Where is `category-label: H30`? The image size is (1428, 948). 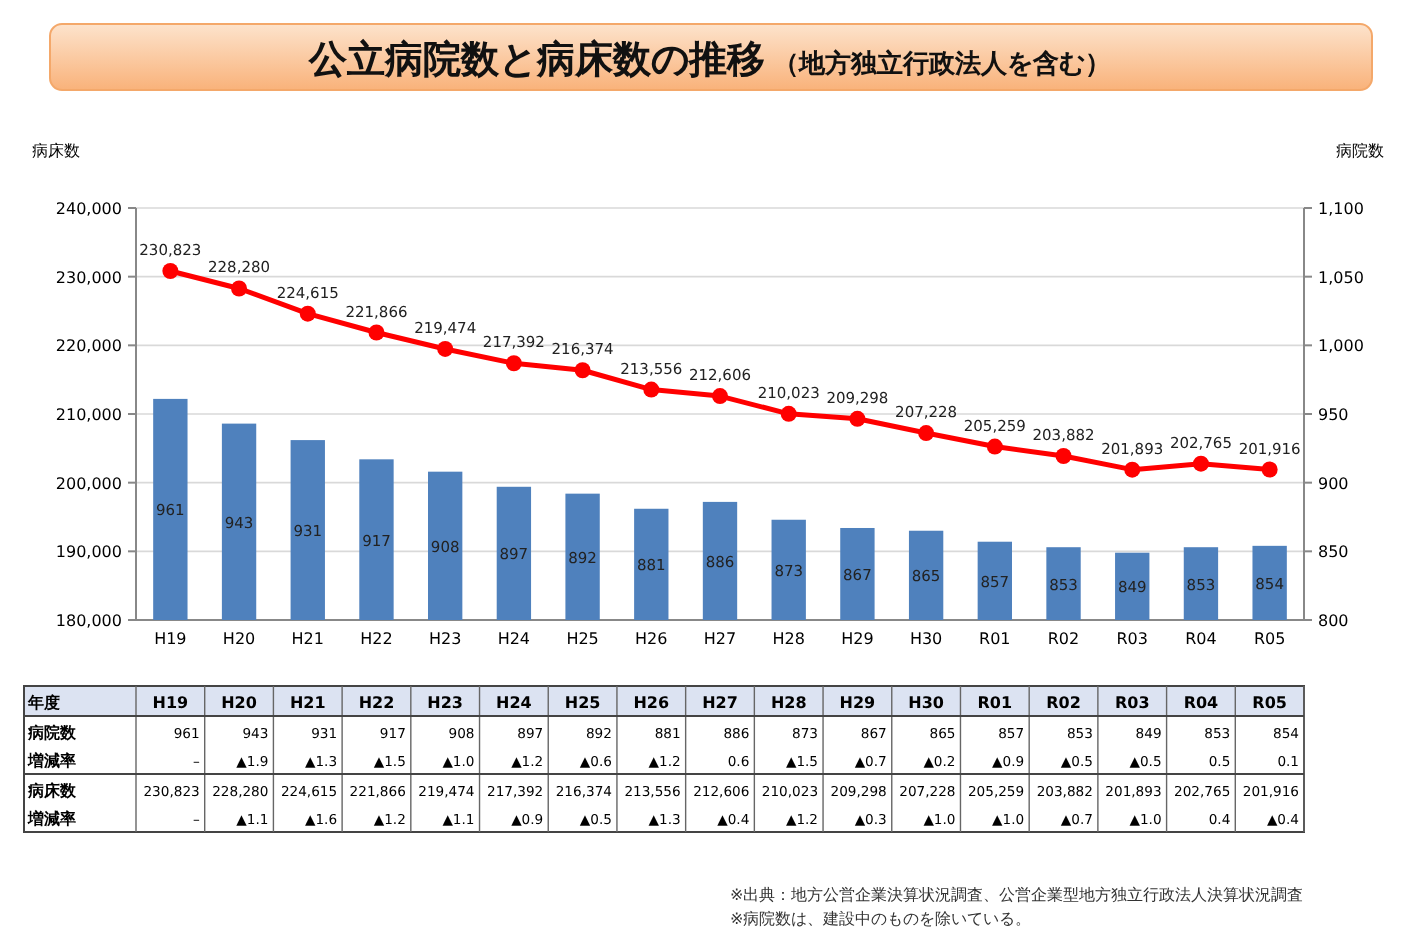
category-label: H30 is located at coordinates (926, 703).